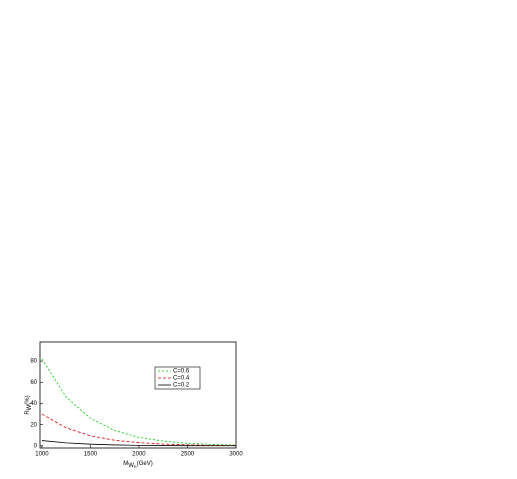 This screenshot has width=517, height=479. I want to click on plot-frame, so click(138, 395).